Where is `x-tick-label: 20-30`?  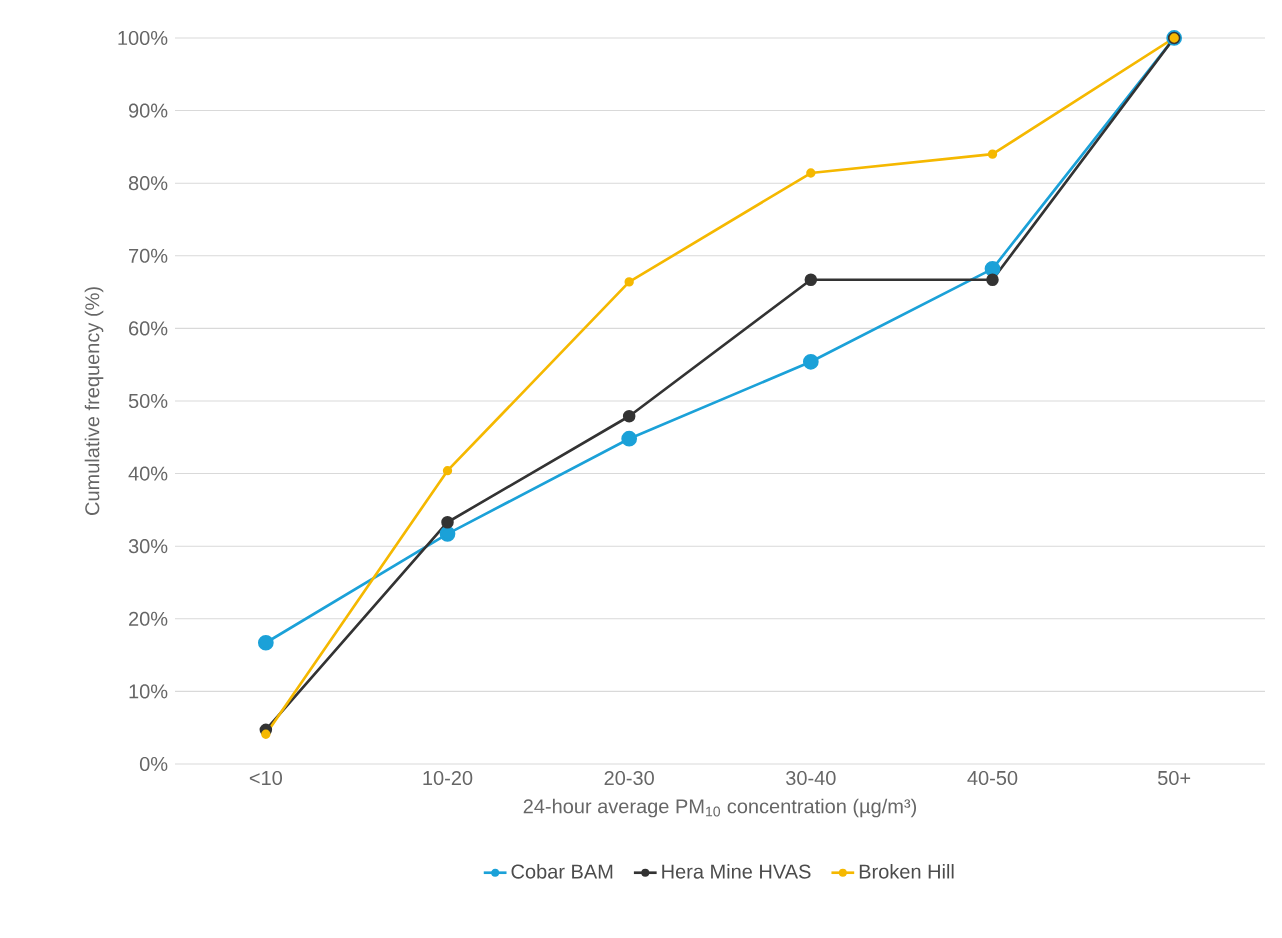 x-tick-label: 20-30 is located at coordinates (629, 778).